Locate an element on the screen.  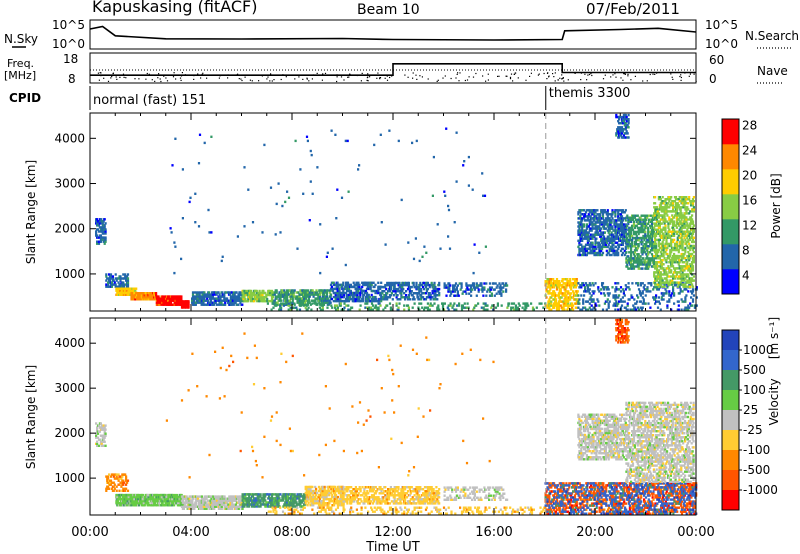
velocity-cell is located at coordinates (97, 445).